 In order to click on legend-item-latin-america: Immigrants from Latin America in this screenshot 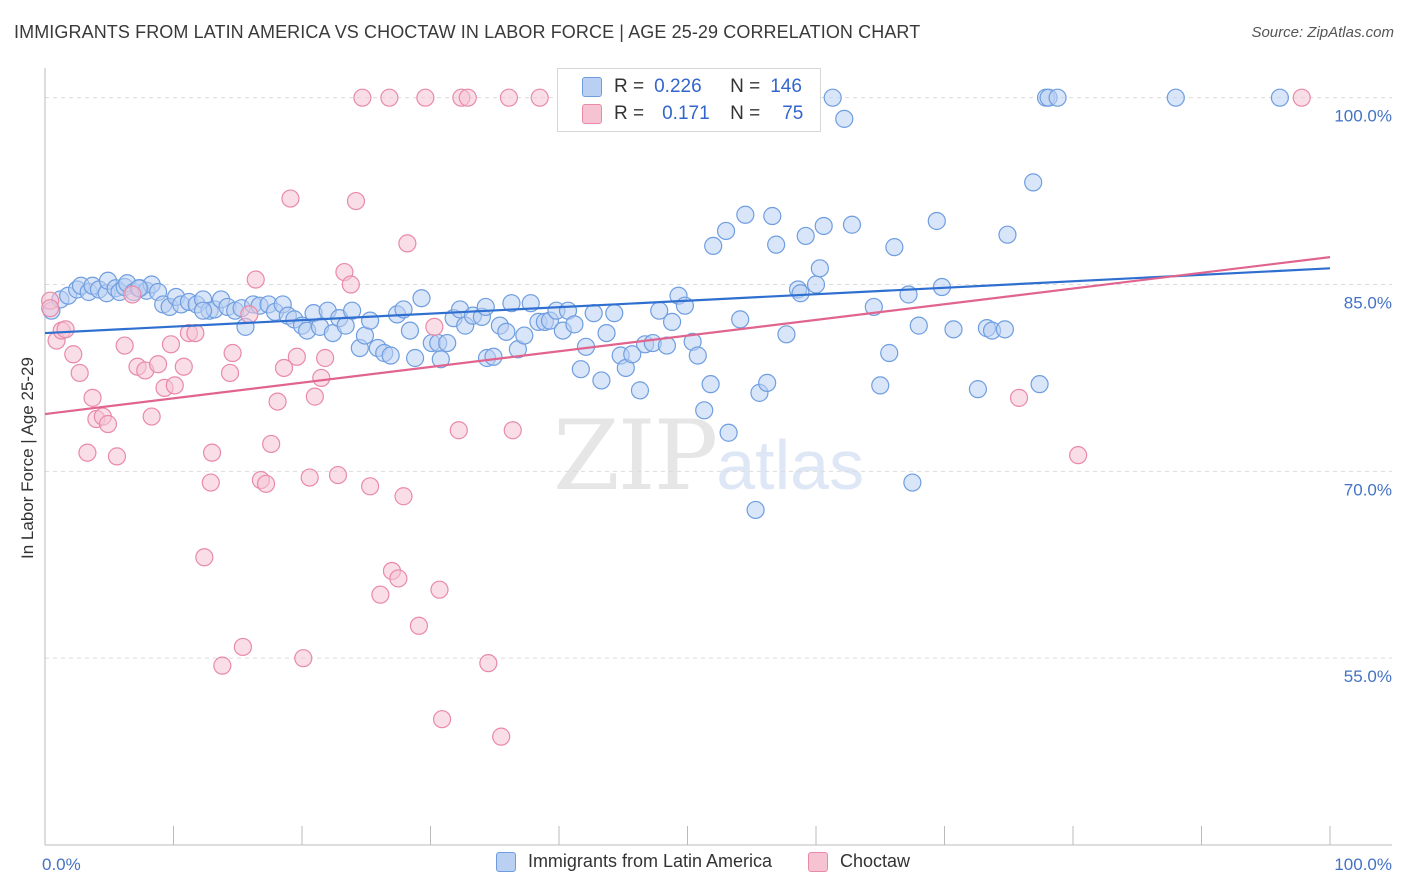, I will do `click(634, 861)`.